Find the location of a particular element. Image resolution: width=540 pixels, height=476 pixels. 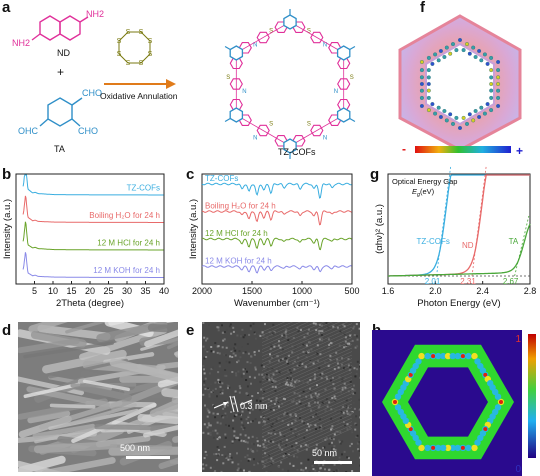

tauc-series-label: TZ-COFs is located at coordinates (433, 241).